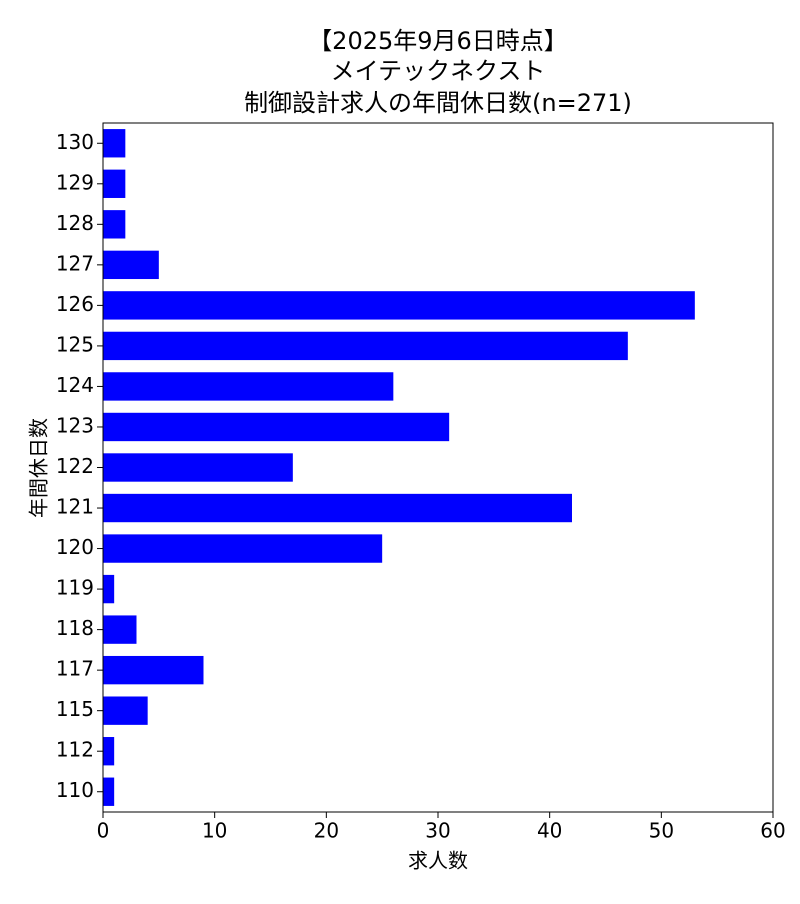 The width and height of the screenshot is (800, 904). I want to click on y-tick-label: 117, so click(75, 669).